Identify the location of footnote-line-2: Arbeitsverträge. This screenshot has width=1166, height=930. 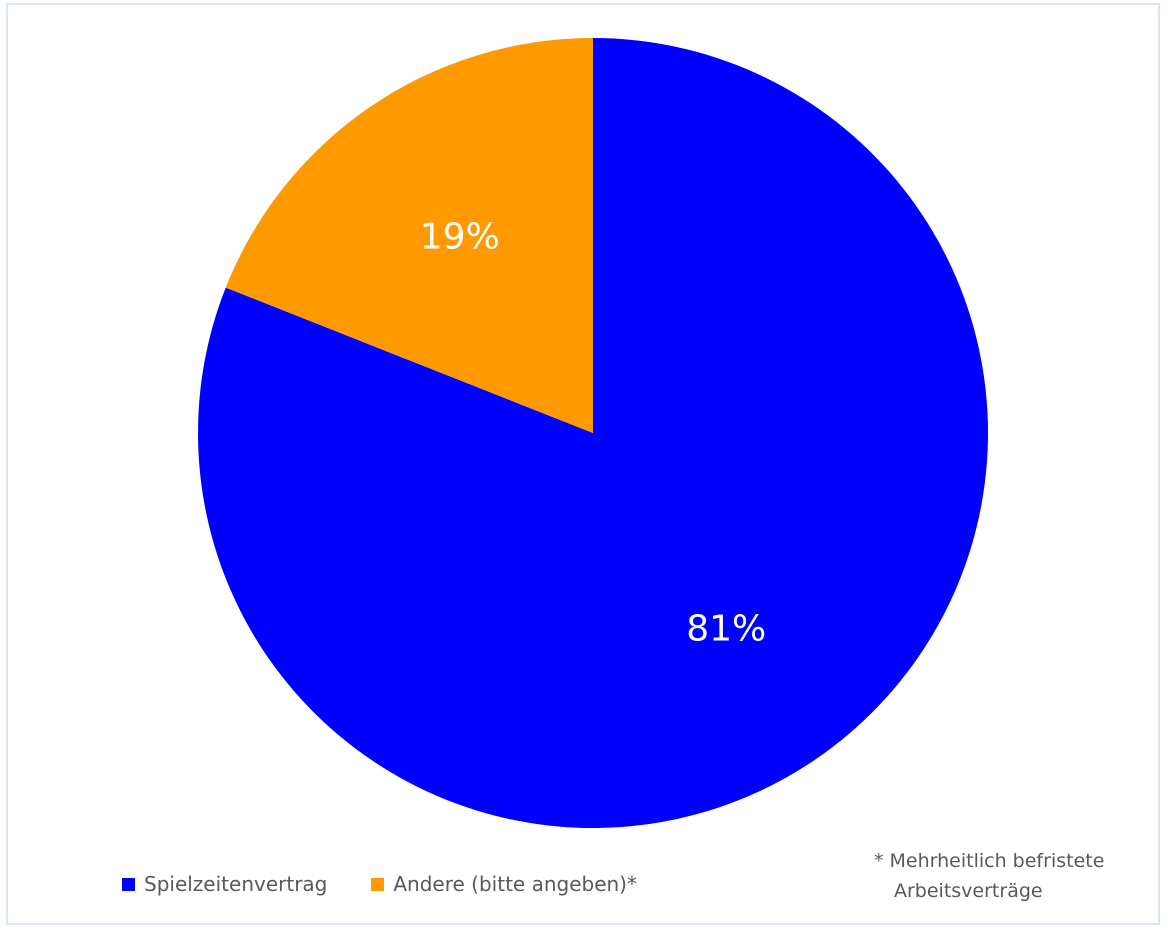
(968, 891).